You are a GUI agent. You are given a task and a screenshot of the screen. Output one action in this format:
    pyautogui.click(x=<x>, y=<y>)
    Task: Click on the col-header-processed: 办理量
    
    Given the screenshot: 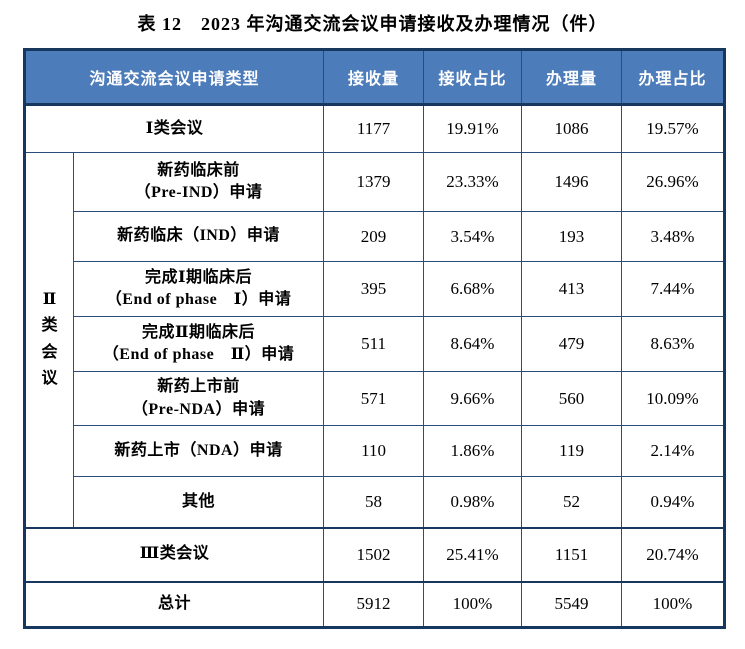 What is the action you would take?
    pyautogui.click(x=572, y=77)
    